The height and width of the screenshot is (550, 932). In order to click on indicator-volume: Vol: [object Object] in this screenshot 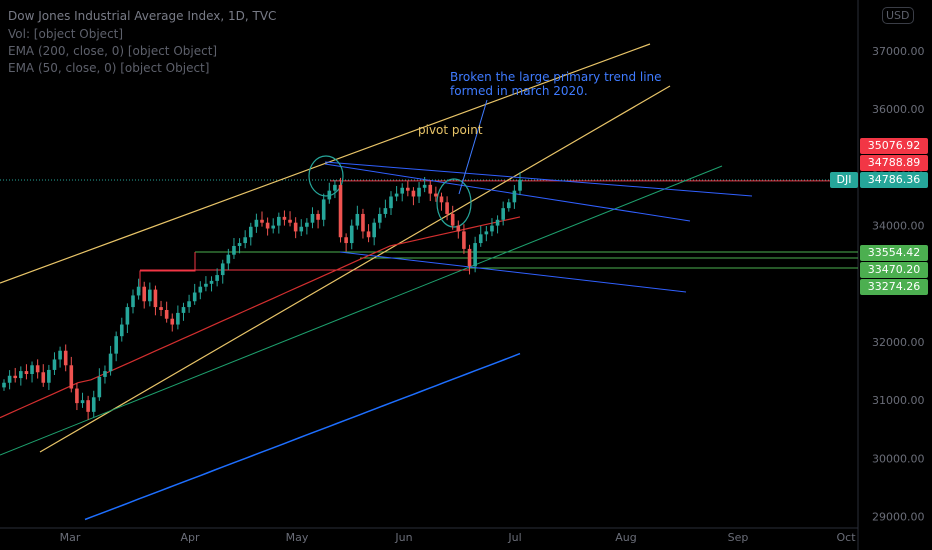, I will do `click(66, 34)`.